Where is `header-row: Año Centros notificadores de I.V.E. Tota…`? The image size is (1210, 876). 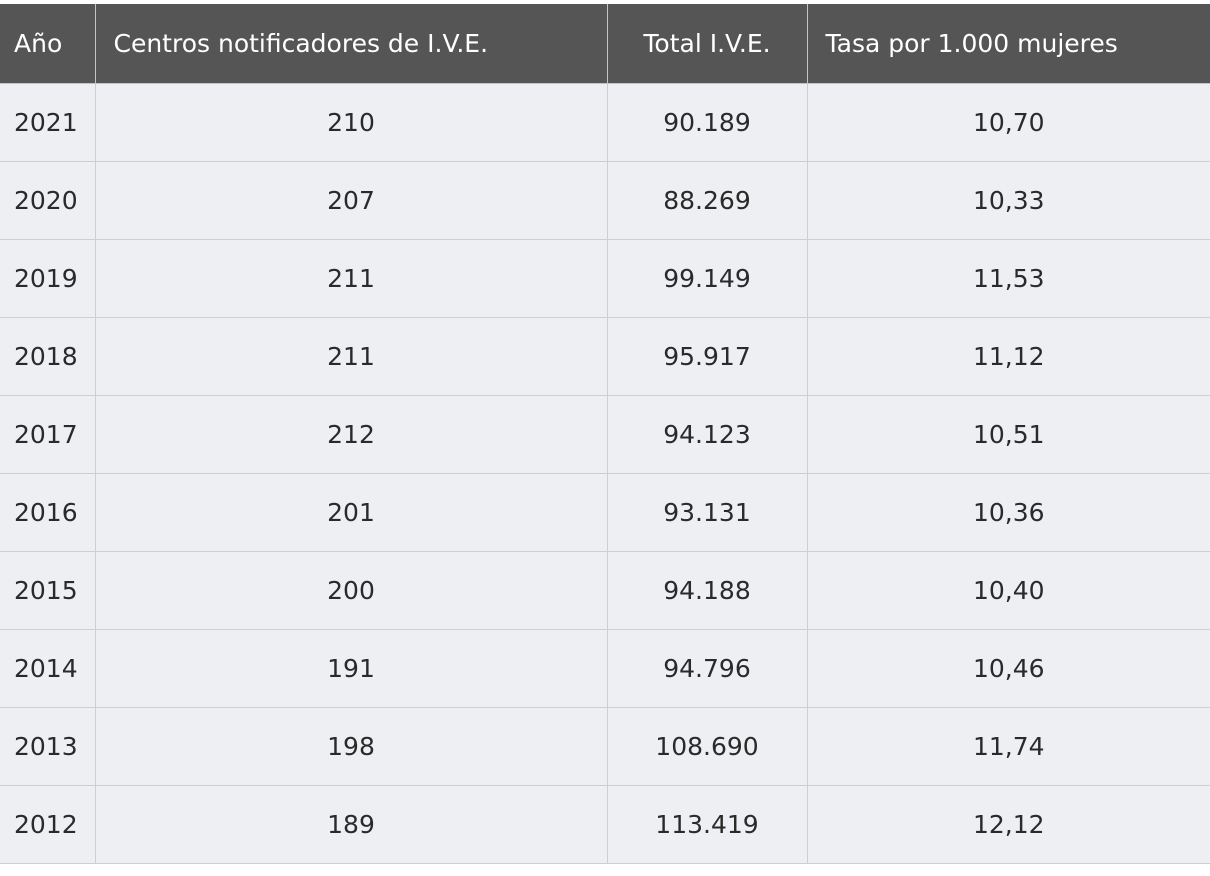
header-row: Año Centros notificadores de I.V.E. Tota… is located at coordinates (605, 44).